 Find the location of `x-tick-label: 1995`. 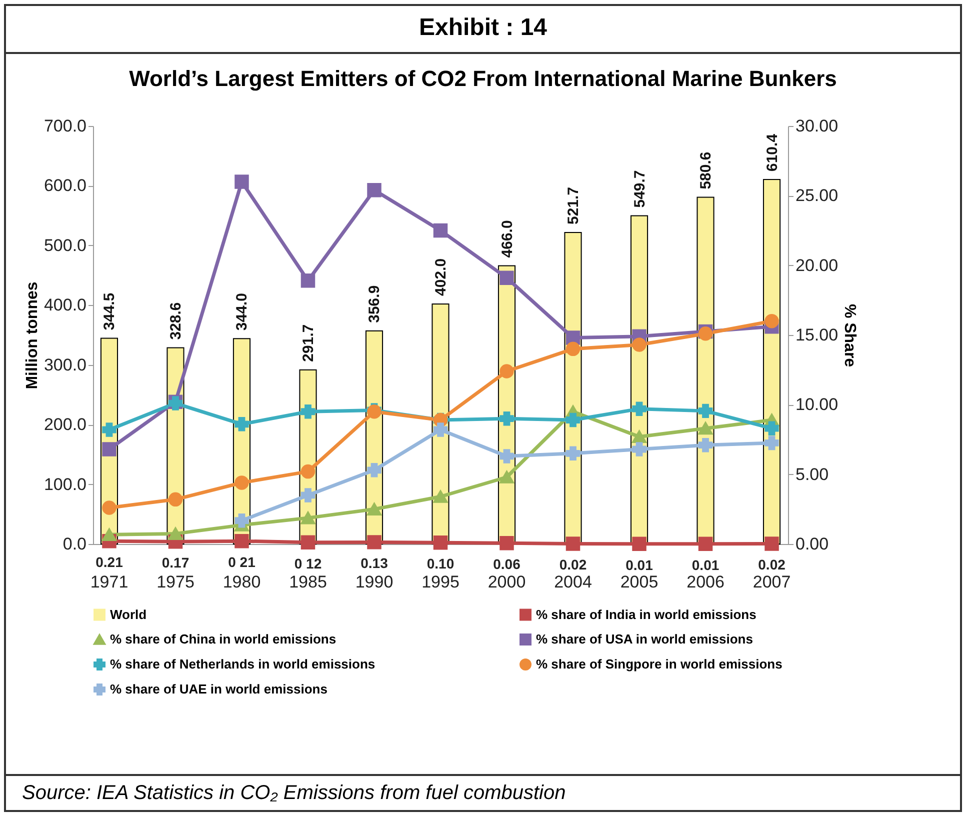

x-tick-label: 1995 is located at coordinates (441, 582).